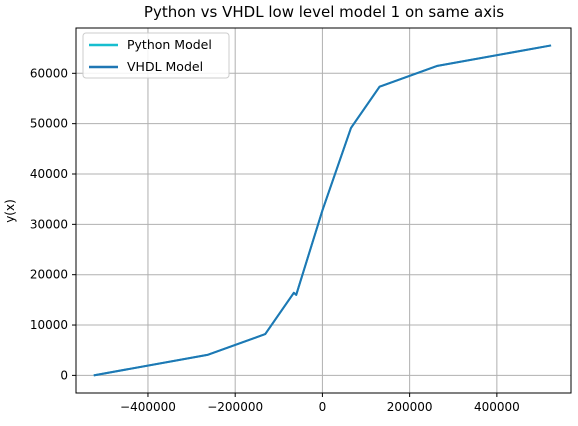 This screenshot has width=578, height=426. What do you see at coordinates (49, 275) in the screenshot?
I see `y-tick-label: 20000` at bounding box center [49, 275].